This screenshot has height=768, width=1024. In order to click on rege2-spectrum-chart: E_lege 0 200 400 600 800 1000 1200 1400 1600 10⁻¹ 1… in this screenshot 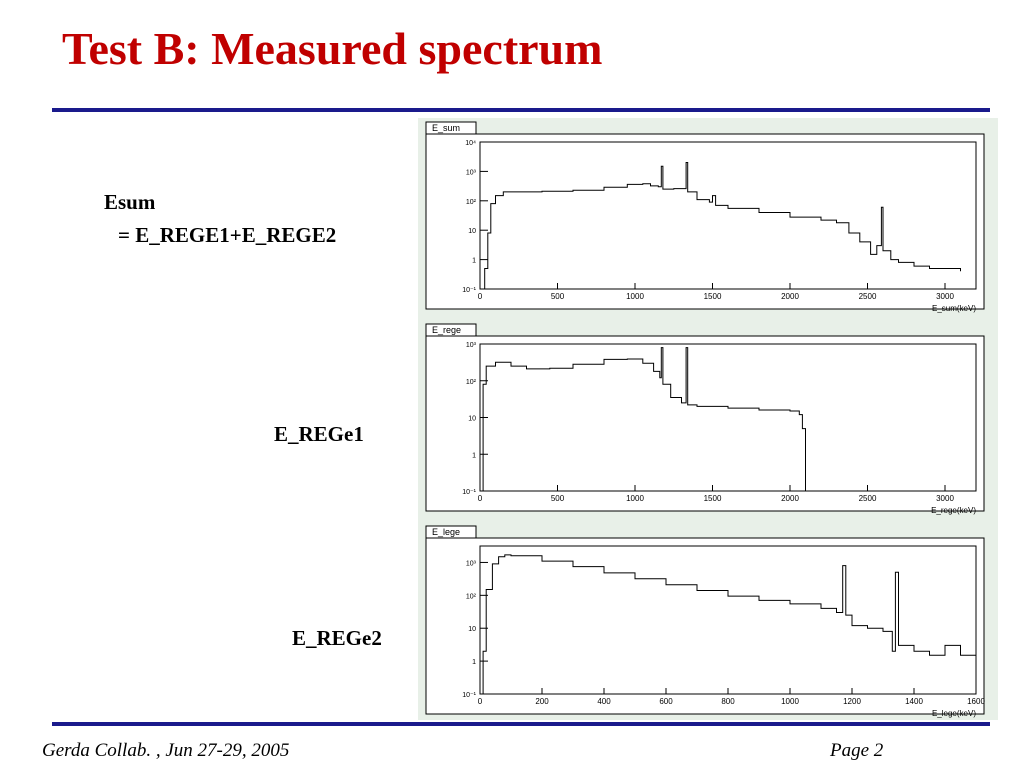, I will do `click(705, 621)`.